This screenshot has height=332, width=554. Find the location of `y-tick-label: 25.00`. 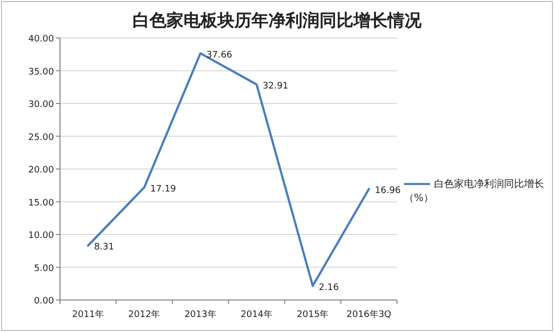

y-tick-label: 25.00 is located at coordinates (41, 137).